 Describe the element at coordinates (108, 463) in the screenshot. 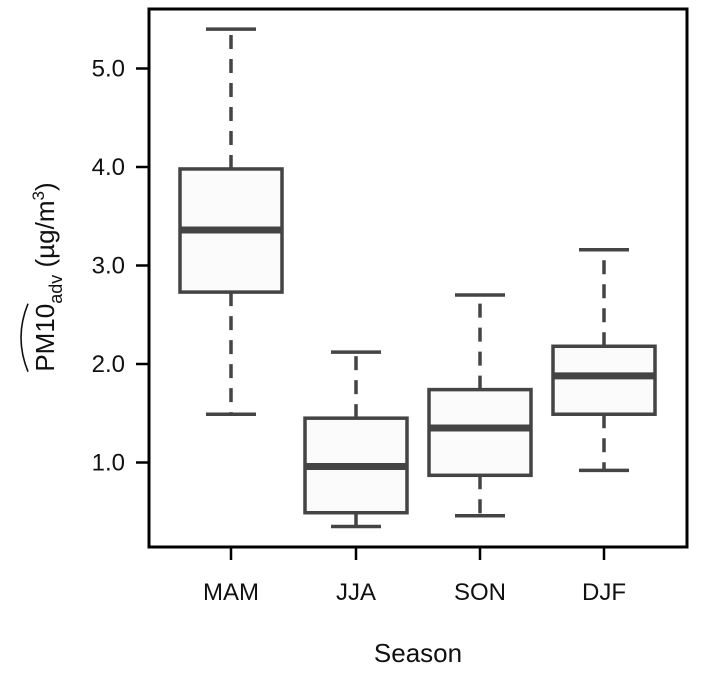

I see `y-tick-label: 1.0` at that location.